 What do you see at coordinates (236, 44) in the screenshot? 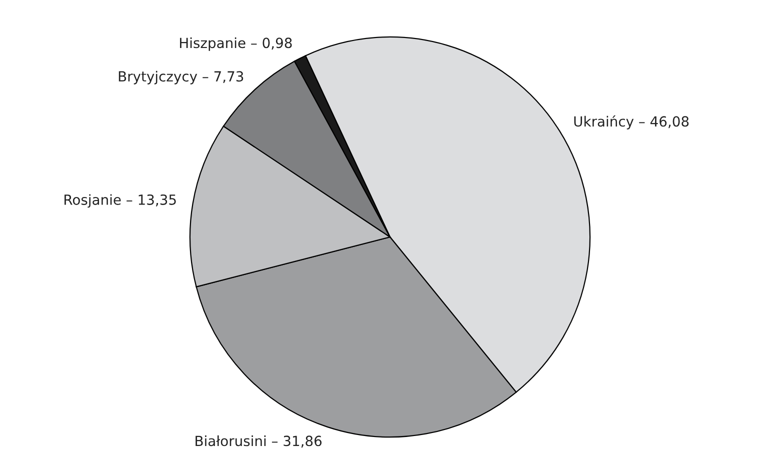
I see `slice-label: Hiszpanie – 0,98` at bounding box center [236, 44].